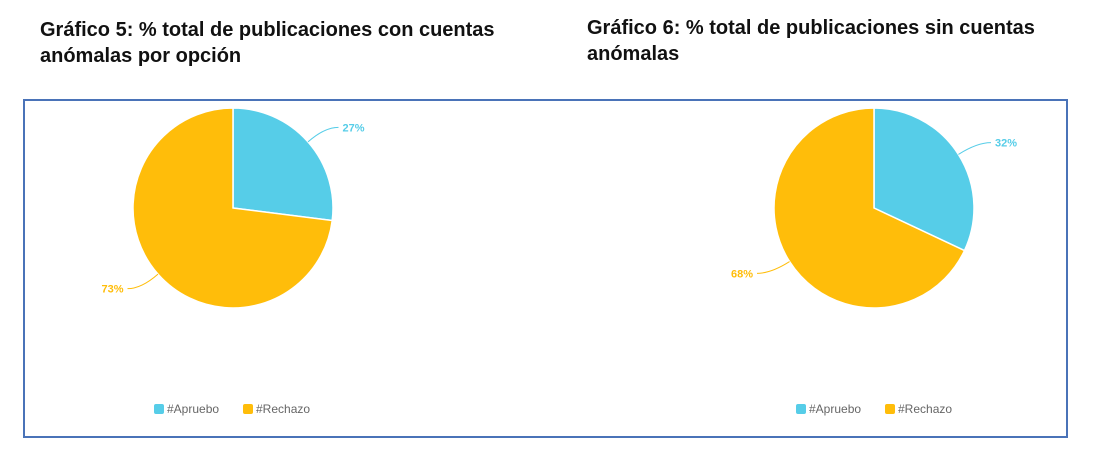  What do you see at coordinates (112, 290) in the screenshot?
I see `pie-label-rechazo: 73%` at bounding box center [112, 290].